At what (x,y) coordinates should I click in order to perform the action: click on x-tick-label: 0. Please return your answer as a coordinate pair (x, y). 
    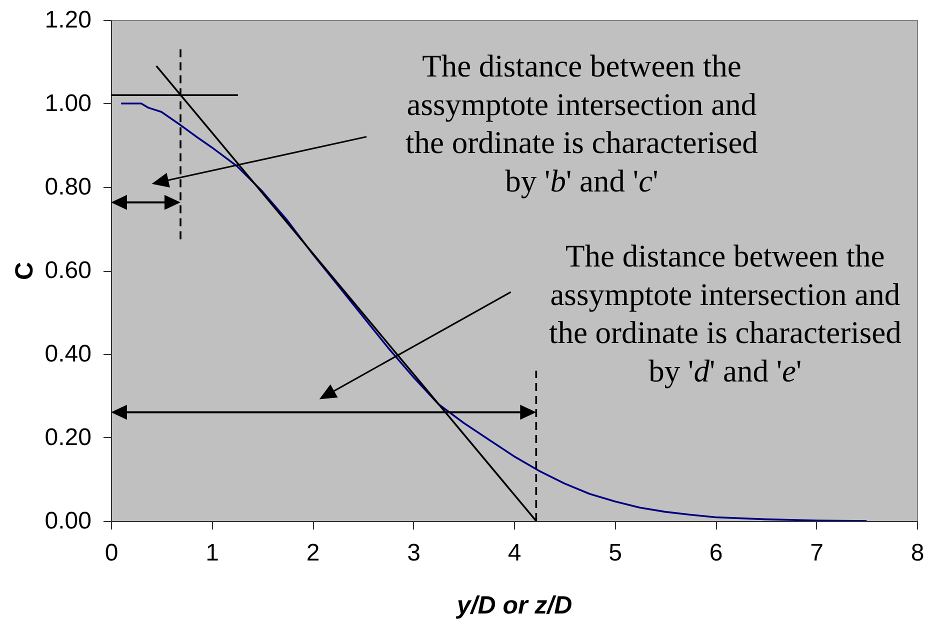
    Looking at the image, I should click on (111, 553).